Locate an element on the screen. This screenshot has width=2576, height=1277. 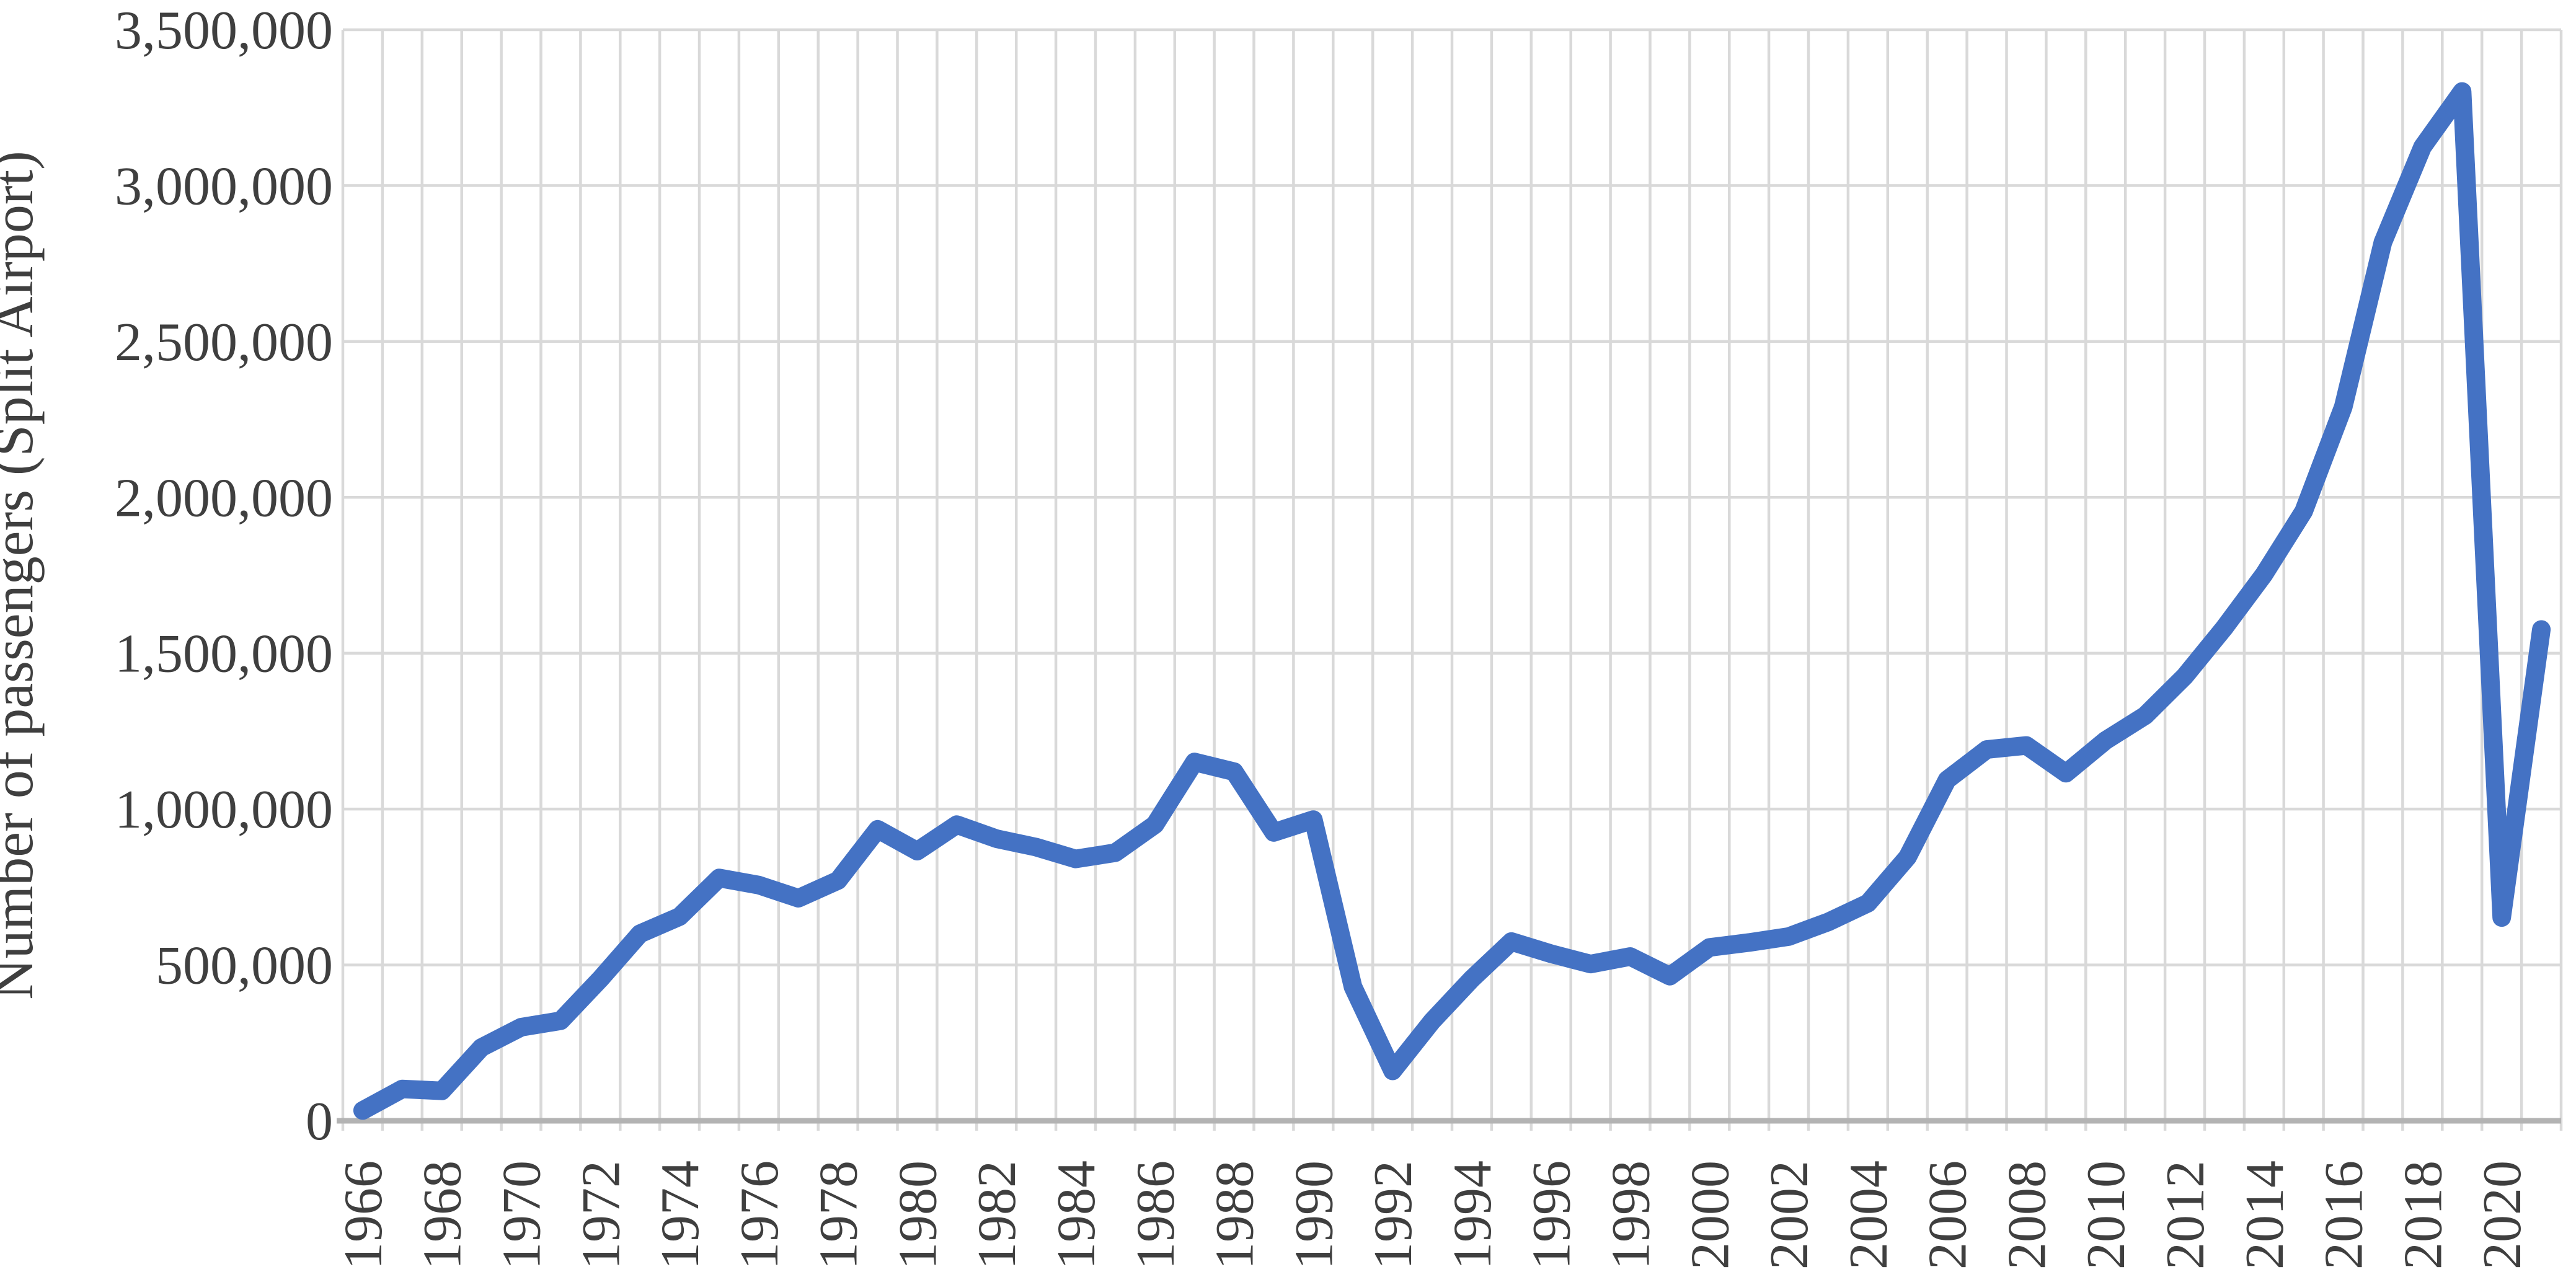
x-tick-label: 1996 is located at coordinates (1552, 1215).